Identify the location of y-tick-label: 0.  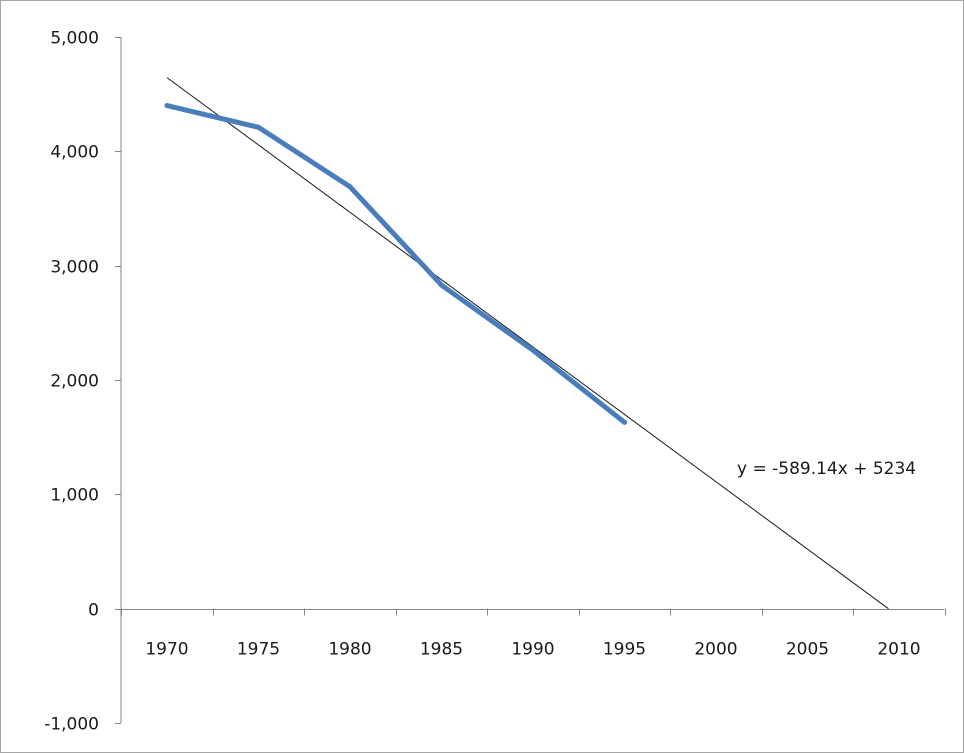
(93, 611).